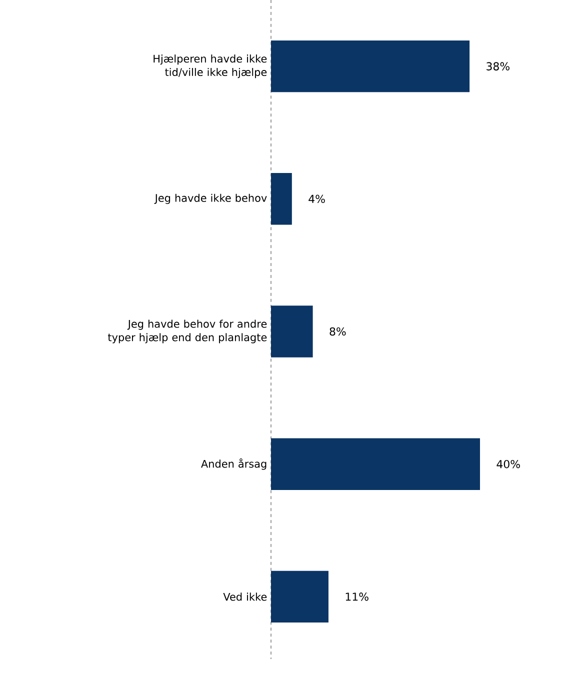 The width and height of the screenshot is (566, 673). I want to click on data-label: 4%, so click(316, 199).